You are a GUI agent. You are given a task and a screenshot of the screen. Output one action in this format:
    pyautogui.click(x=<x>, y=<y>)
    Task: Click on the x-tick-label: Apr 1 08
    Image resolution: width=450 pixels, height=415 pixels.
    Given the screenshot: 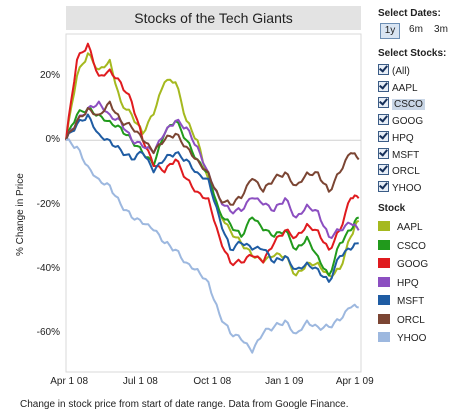 What is the action you would take?
    pyautogui.click(x=69, y=381)
    